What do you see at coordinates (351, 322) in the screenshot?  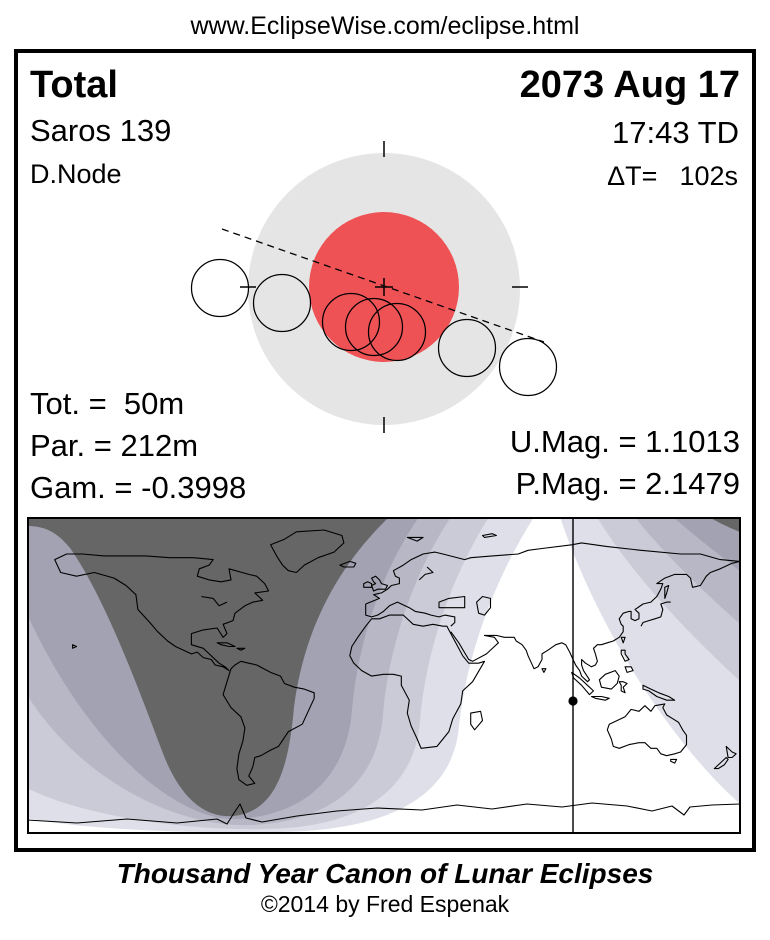 I see `moon-u2-contact` at bounding box center [351, 322].